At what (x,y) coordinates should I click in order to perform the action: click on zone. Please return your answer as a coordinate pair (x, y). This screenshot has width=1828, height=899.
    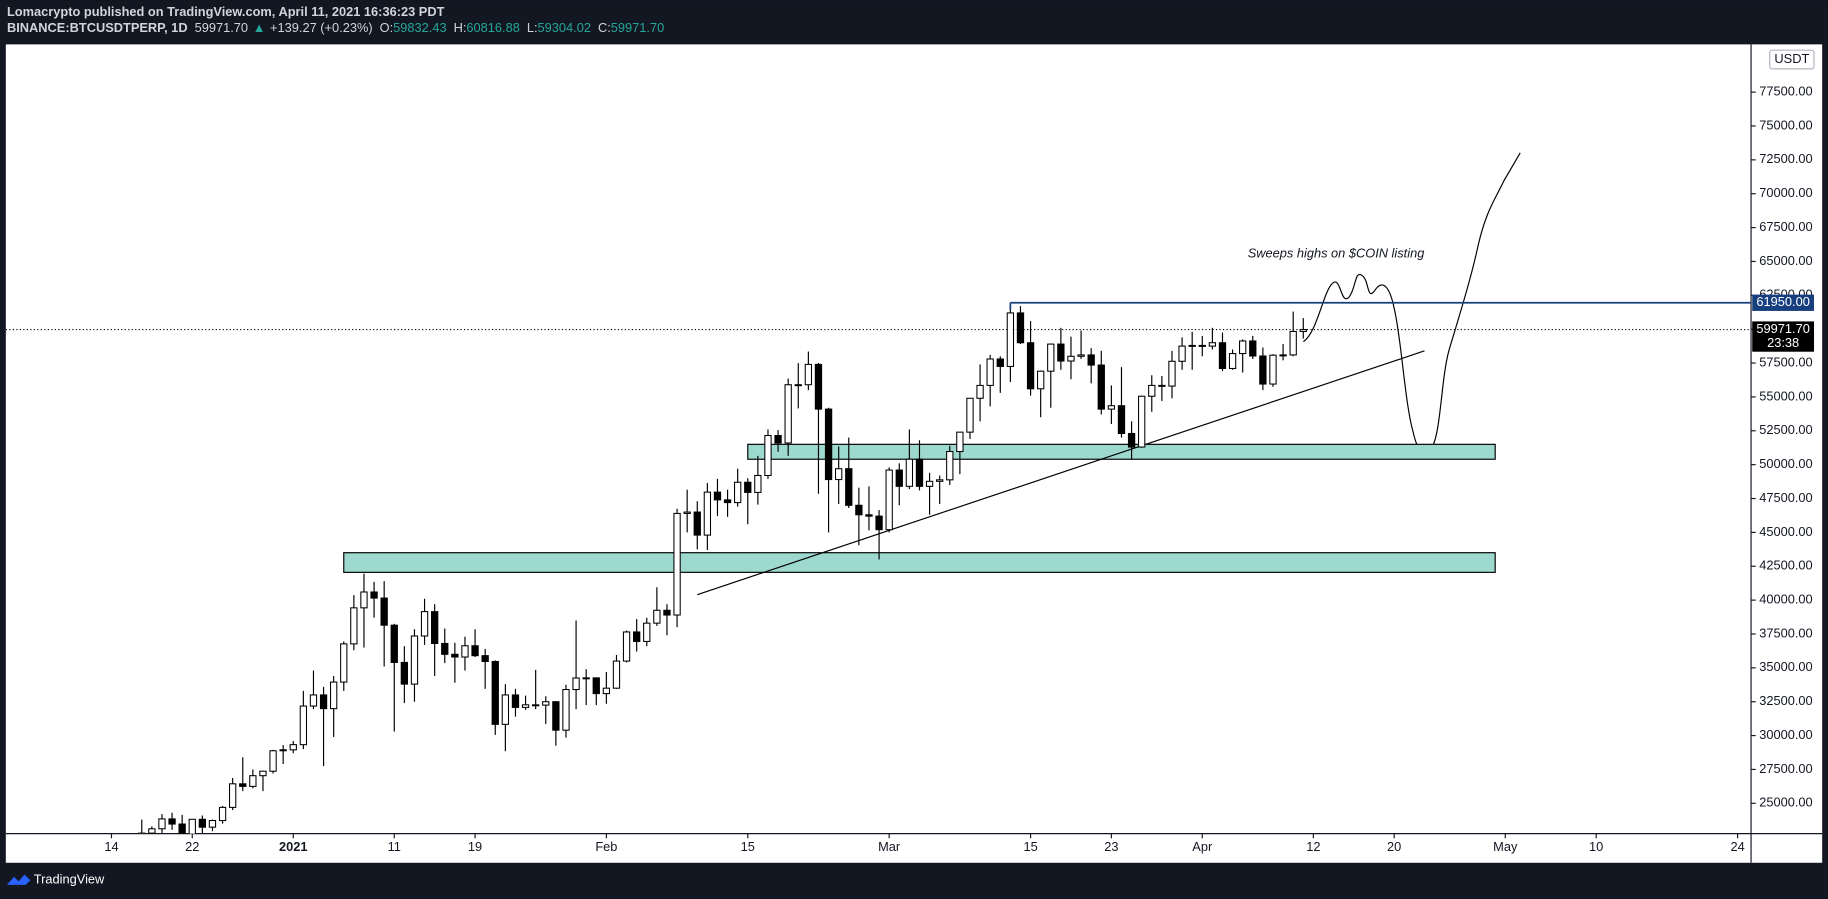
    Looking at the image, I should click on (1121, 451).